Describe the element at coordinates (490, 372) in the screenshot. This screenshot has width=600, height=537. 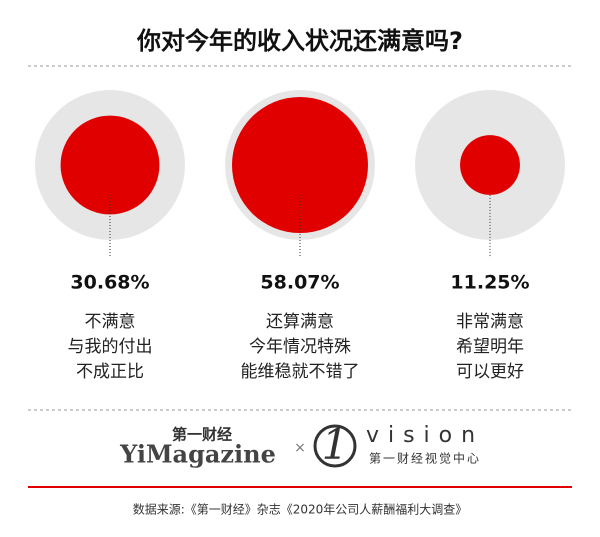
I see `category-label: 可以更好` at that location.